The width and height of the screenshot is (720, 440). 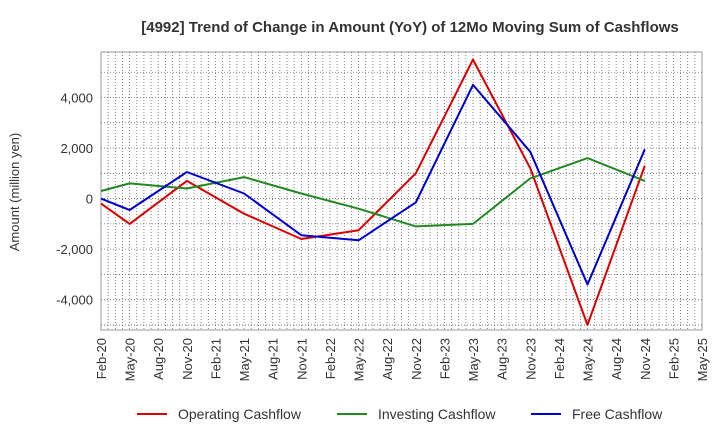 What do you see at coordinates (301, 359) in the screenshot?
I see `x-tick-label: Nov-21` at bounding box center [301, 359].